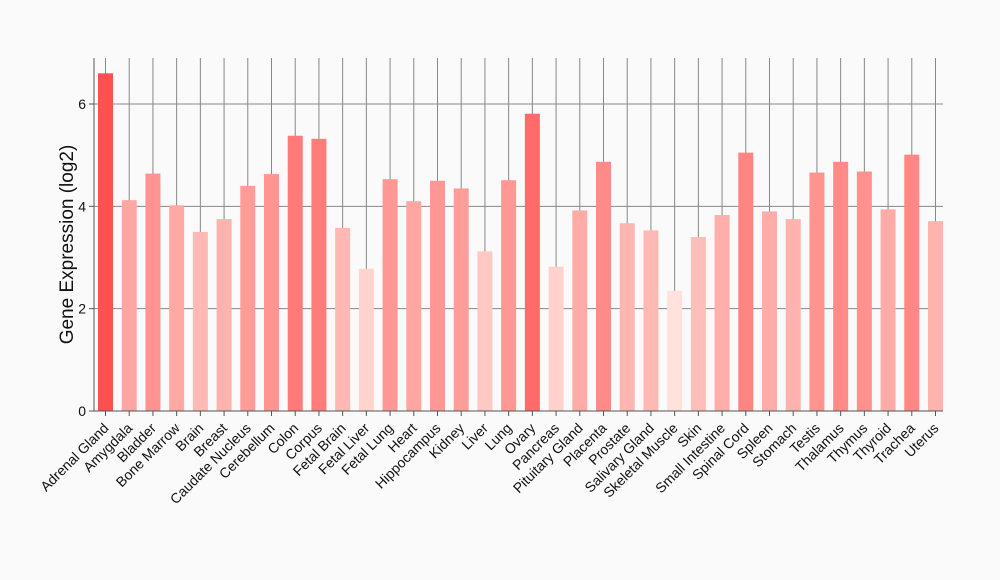 The image size is (1000, 580). What do you see at coordinates (82, 104) in the screenshot?
I see `y-tick-label: 6` at bounding box center [82, 104].